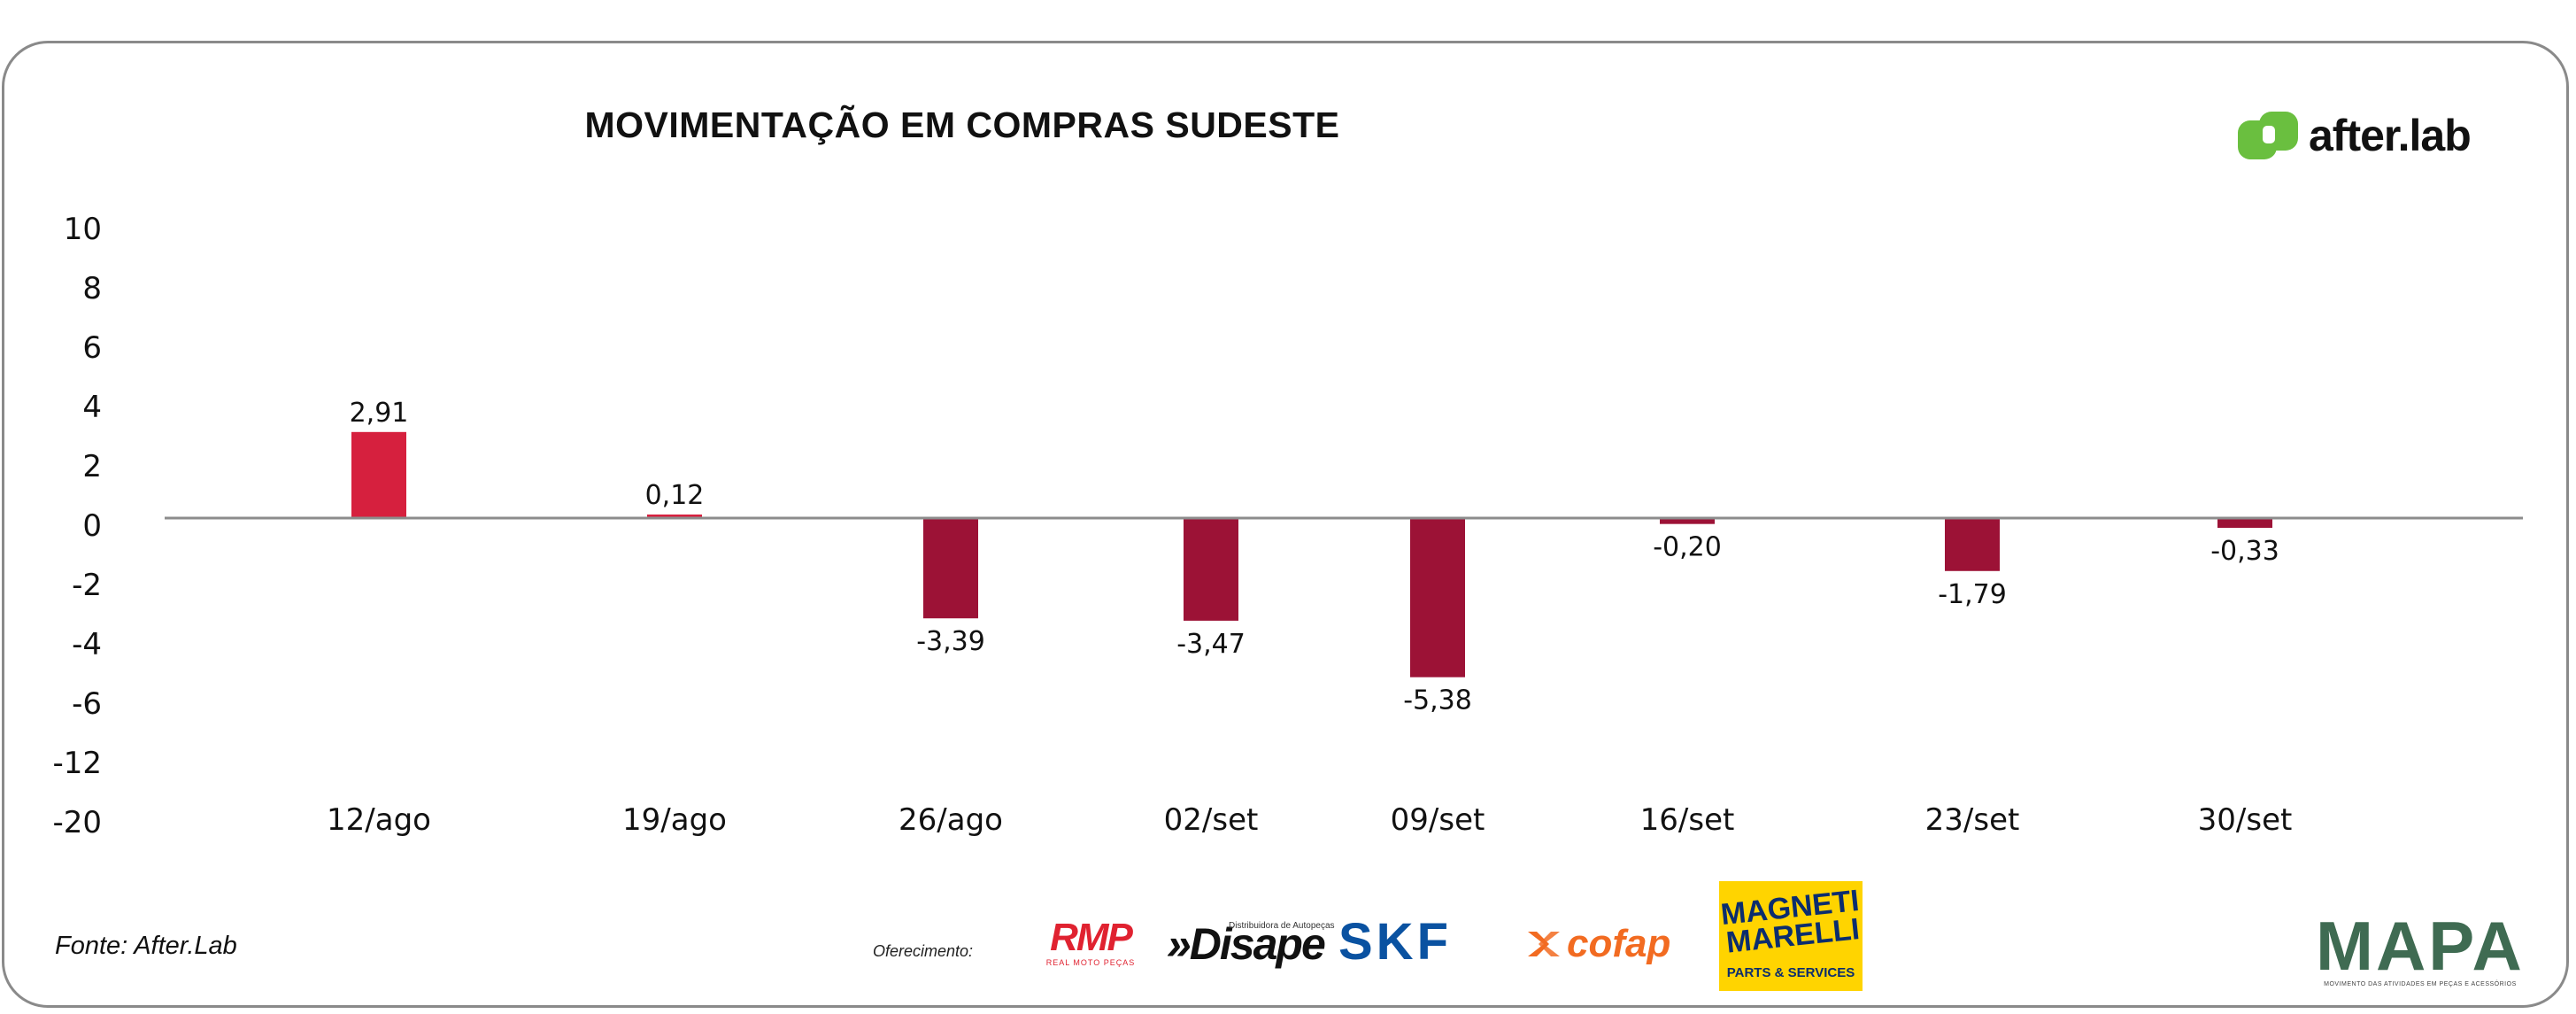 The width and height of the screenshot is (2576, 1014). Describe the element at coordinates (87, 585) in the screenshot. I see `y-tick-label: -2` at that location.